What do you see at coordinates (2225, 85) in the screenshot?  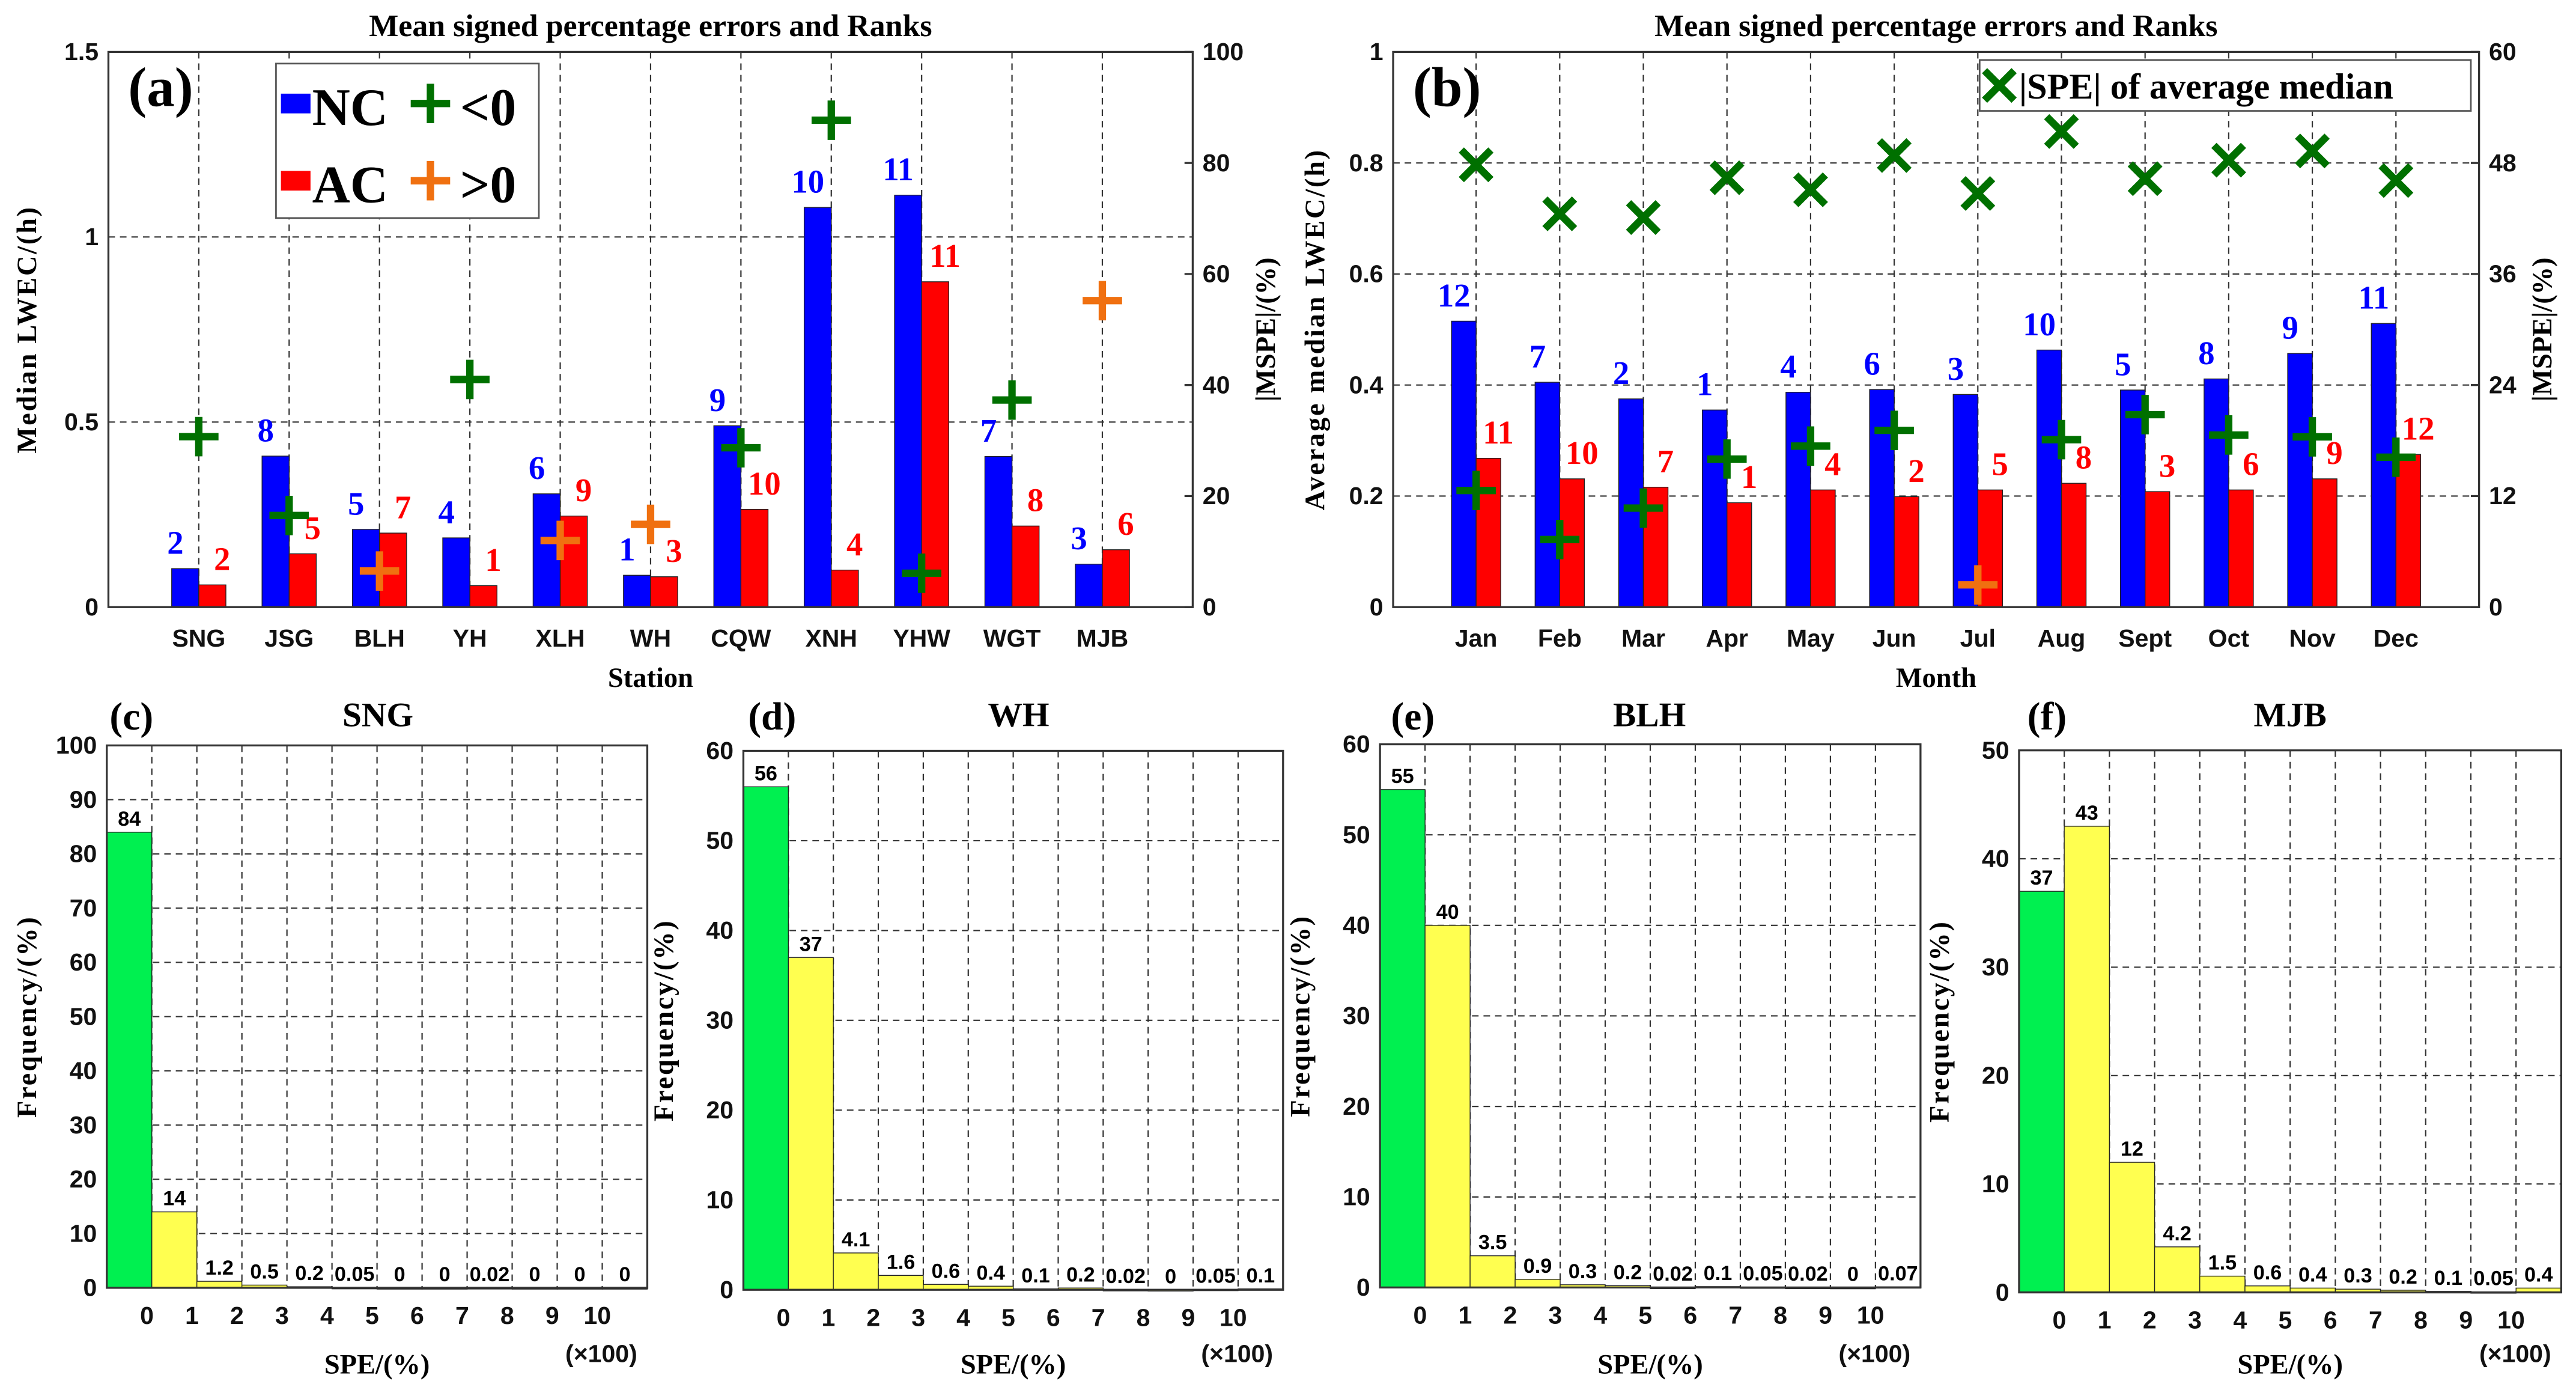 I see `legend: |SPE| of average median` at bounding box center [2225, 85].